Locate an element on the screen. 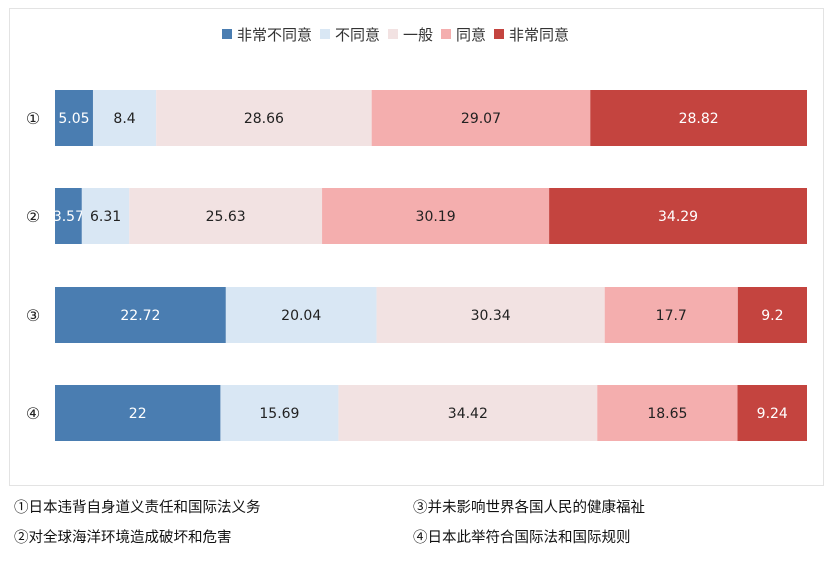 This screenshot has height=583, width=831. legend-label-5: 非常同意 is located at coordinates (539, 35).